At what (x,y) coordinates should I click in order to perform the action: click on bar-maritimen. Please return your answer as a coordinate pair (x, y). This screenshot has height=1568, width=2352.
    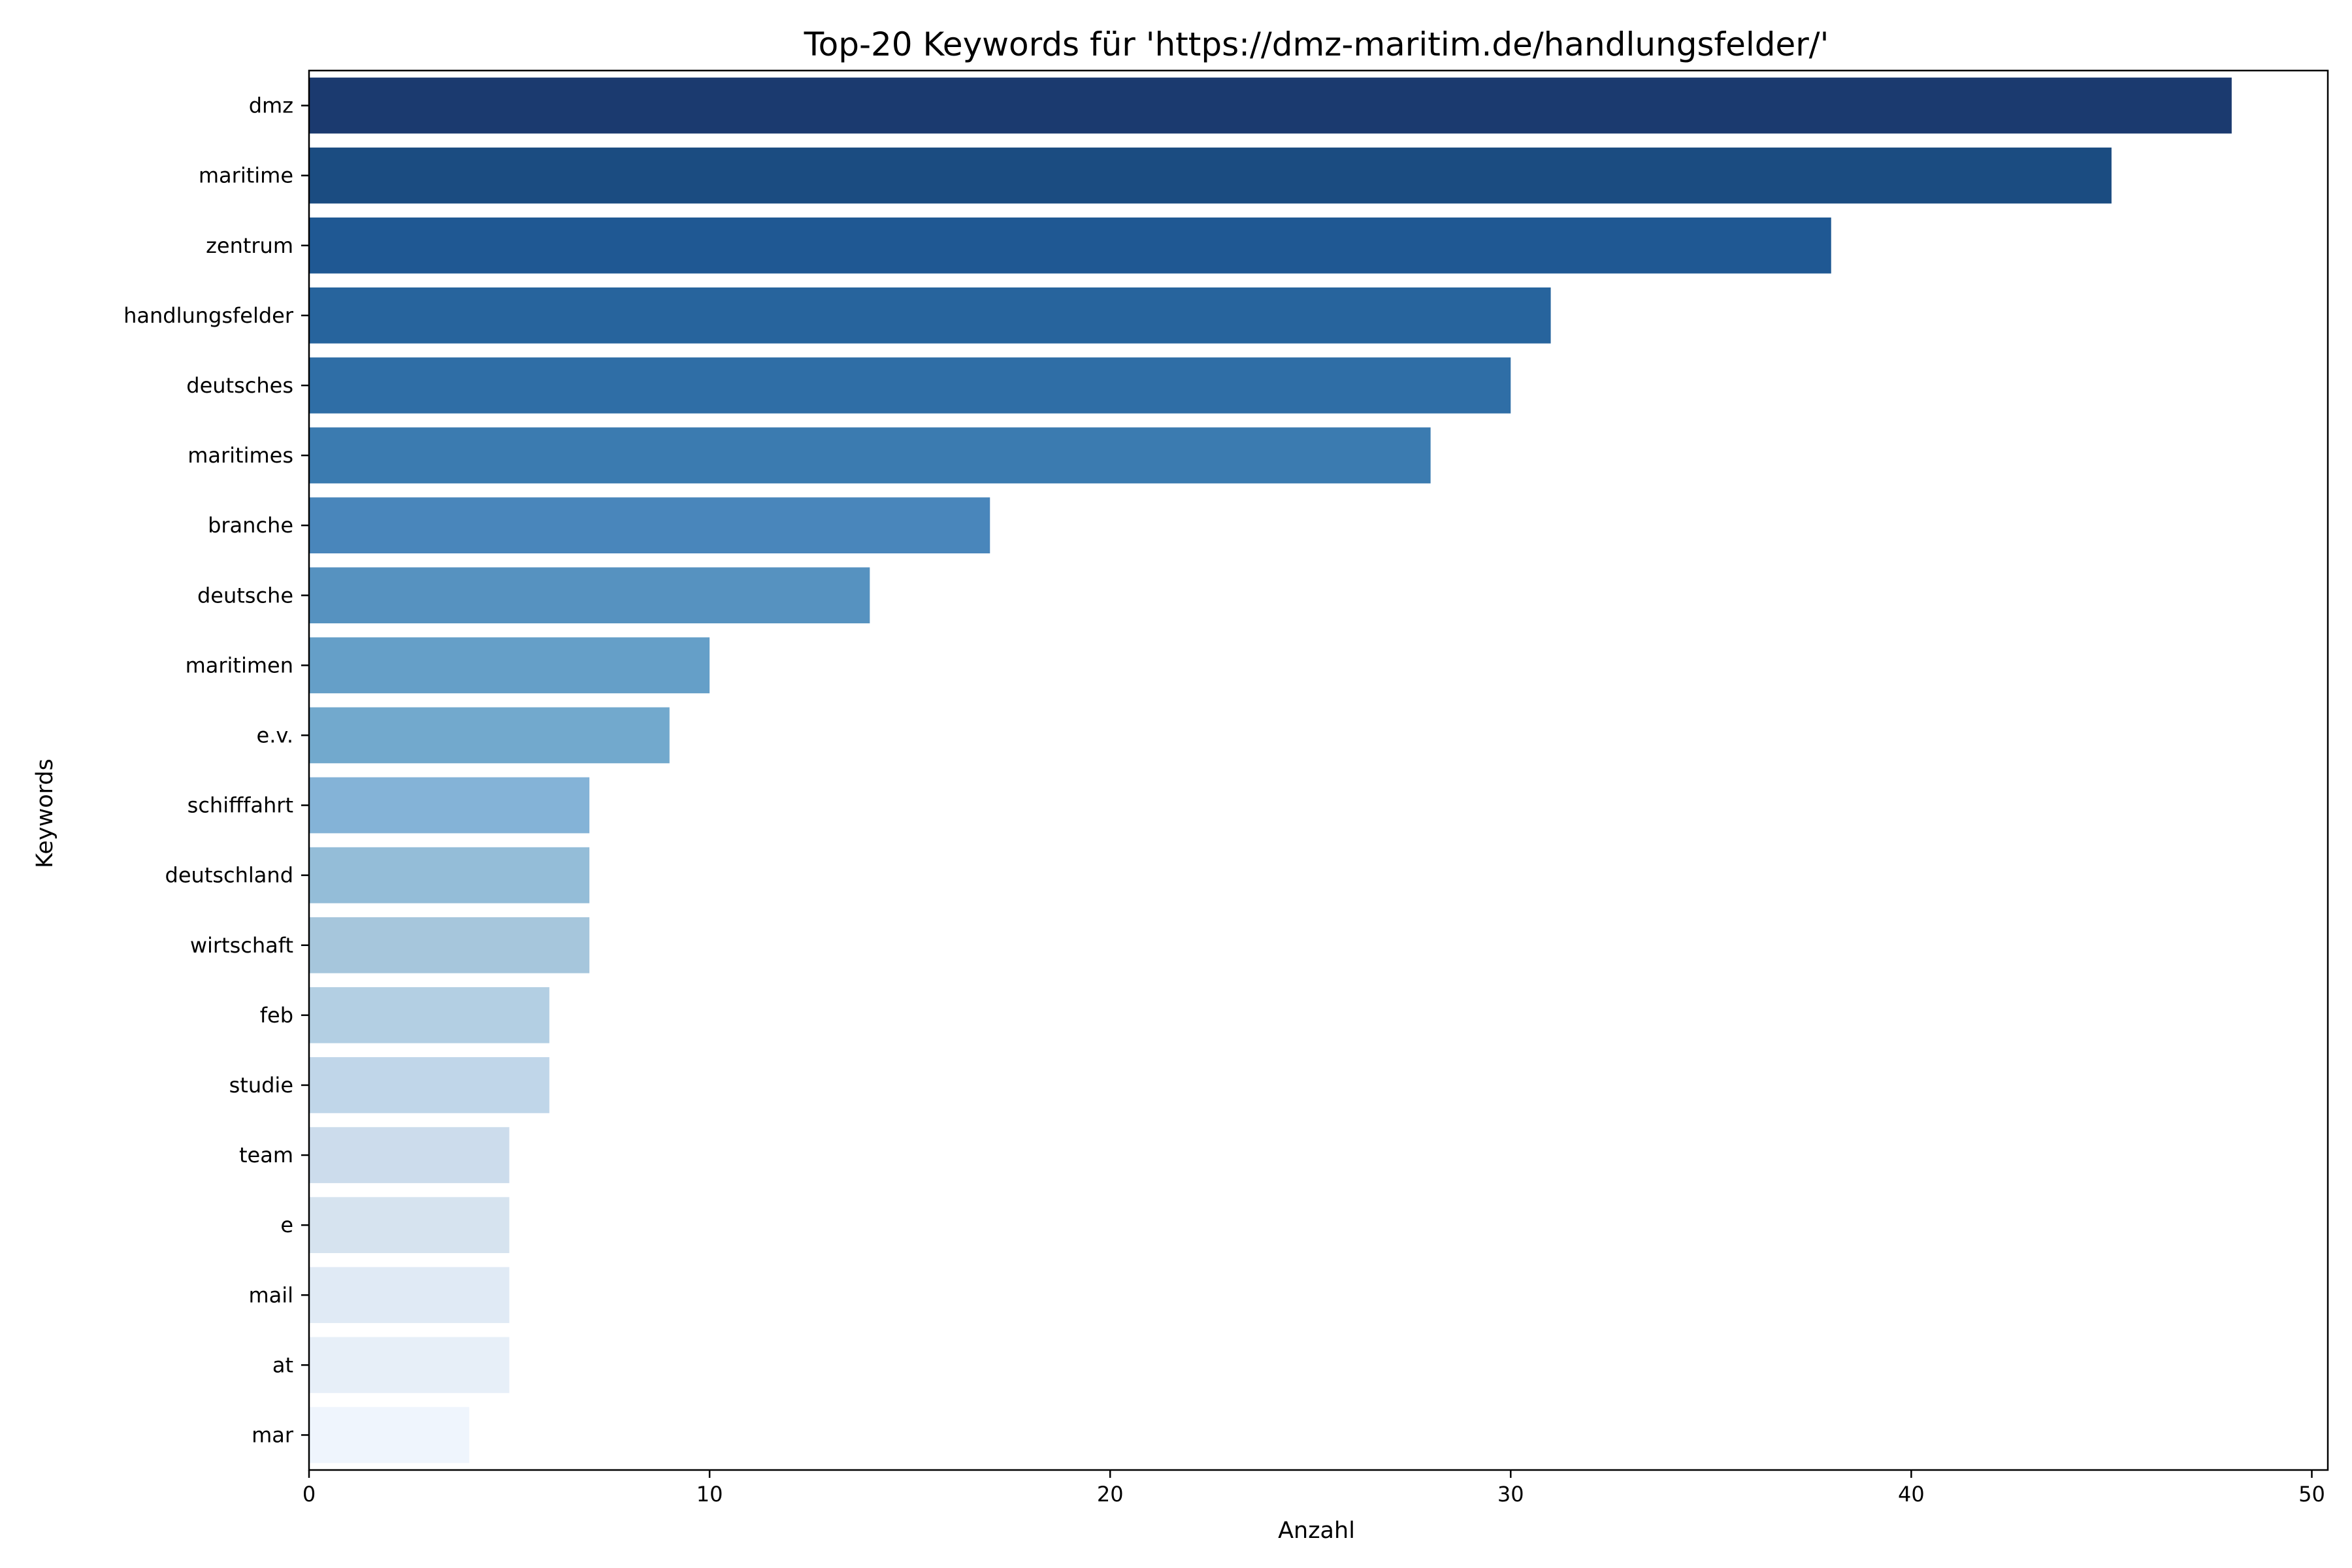
    Looking at the image, I should click on (509, 665).